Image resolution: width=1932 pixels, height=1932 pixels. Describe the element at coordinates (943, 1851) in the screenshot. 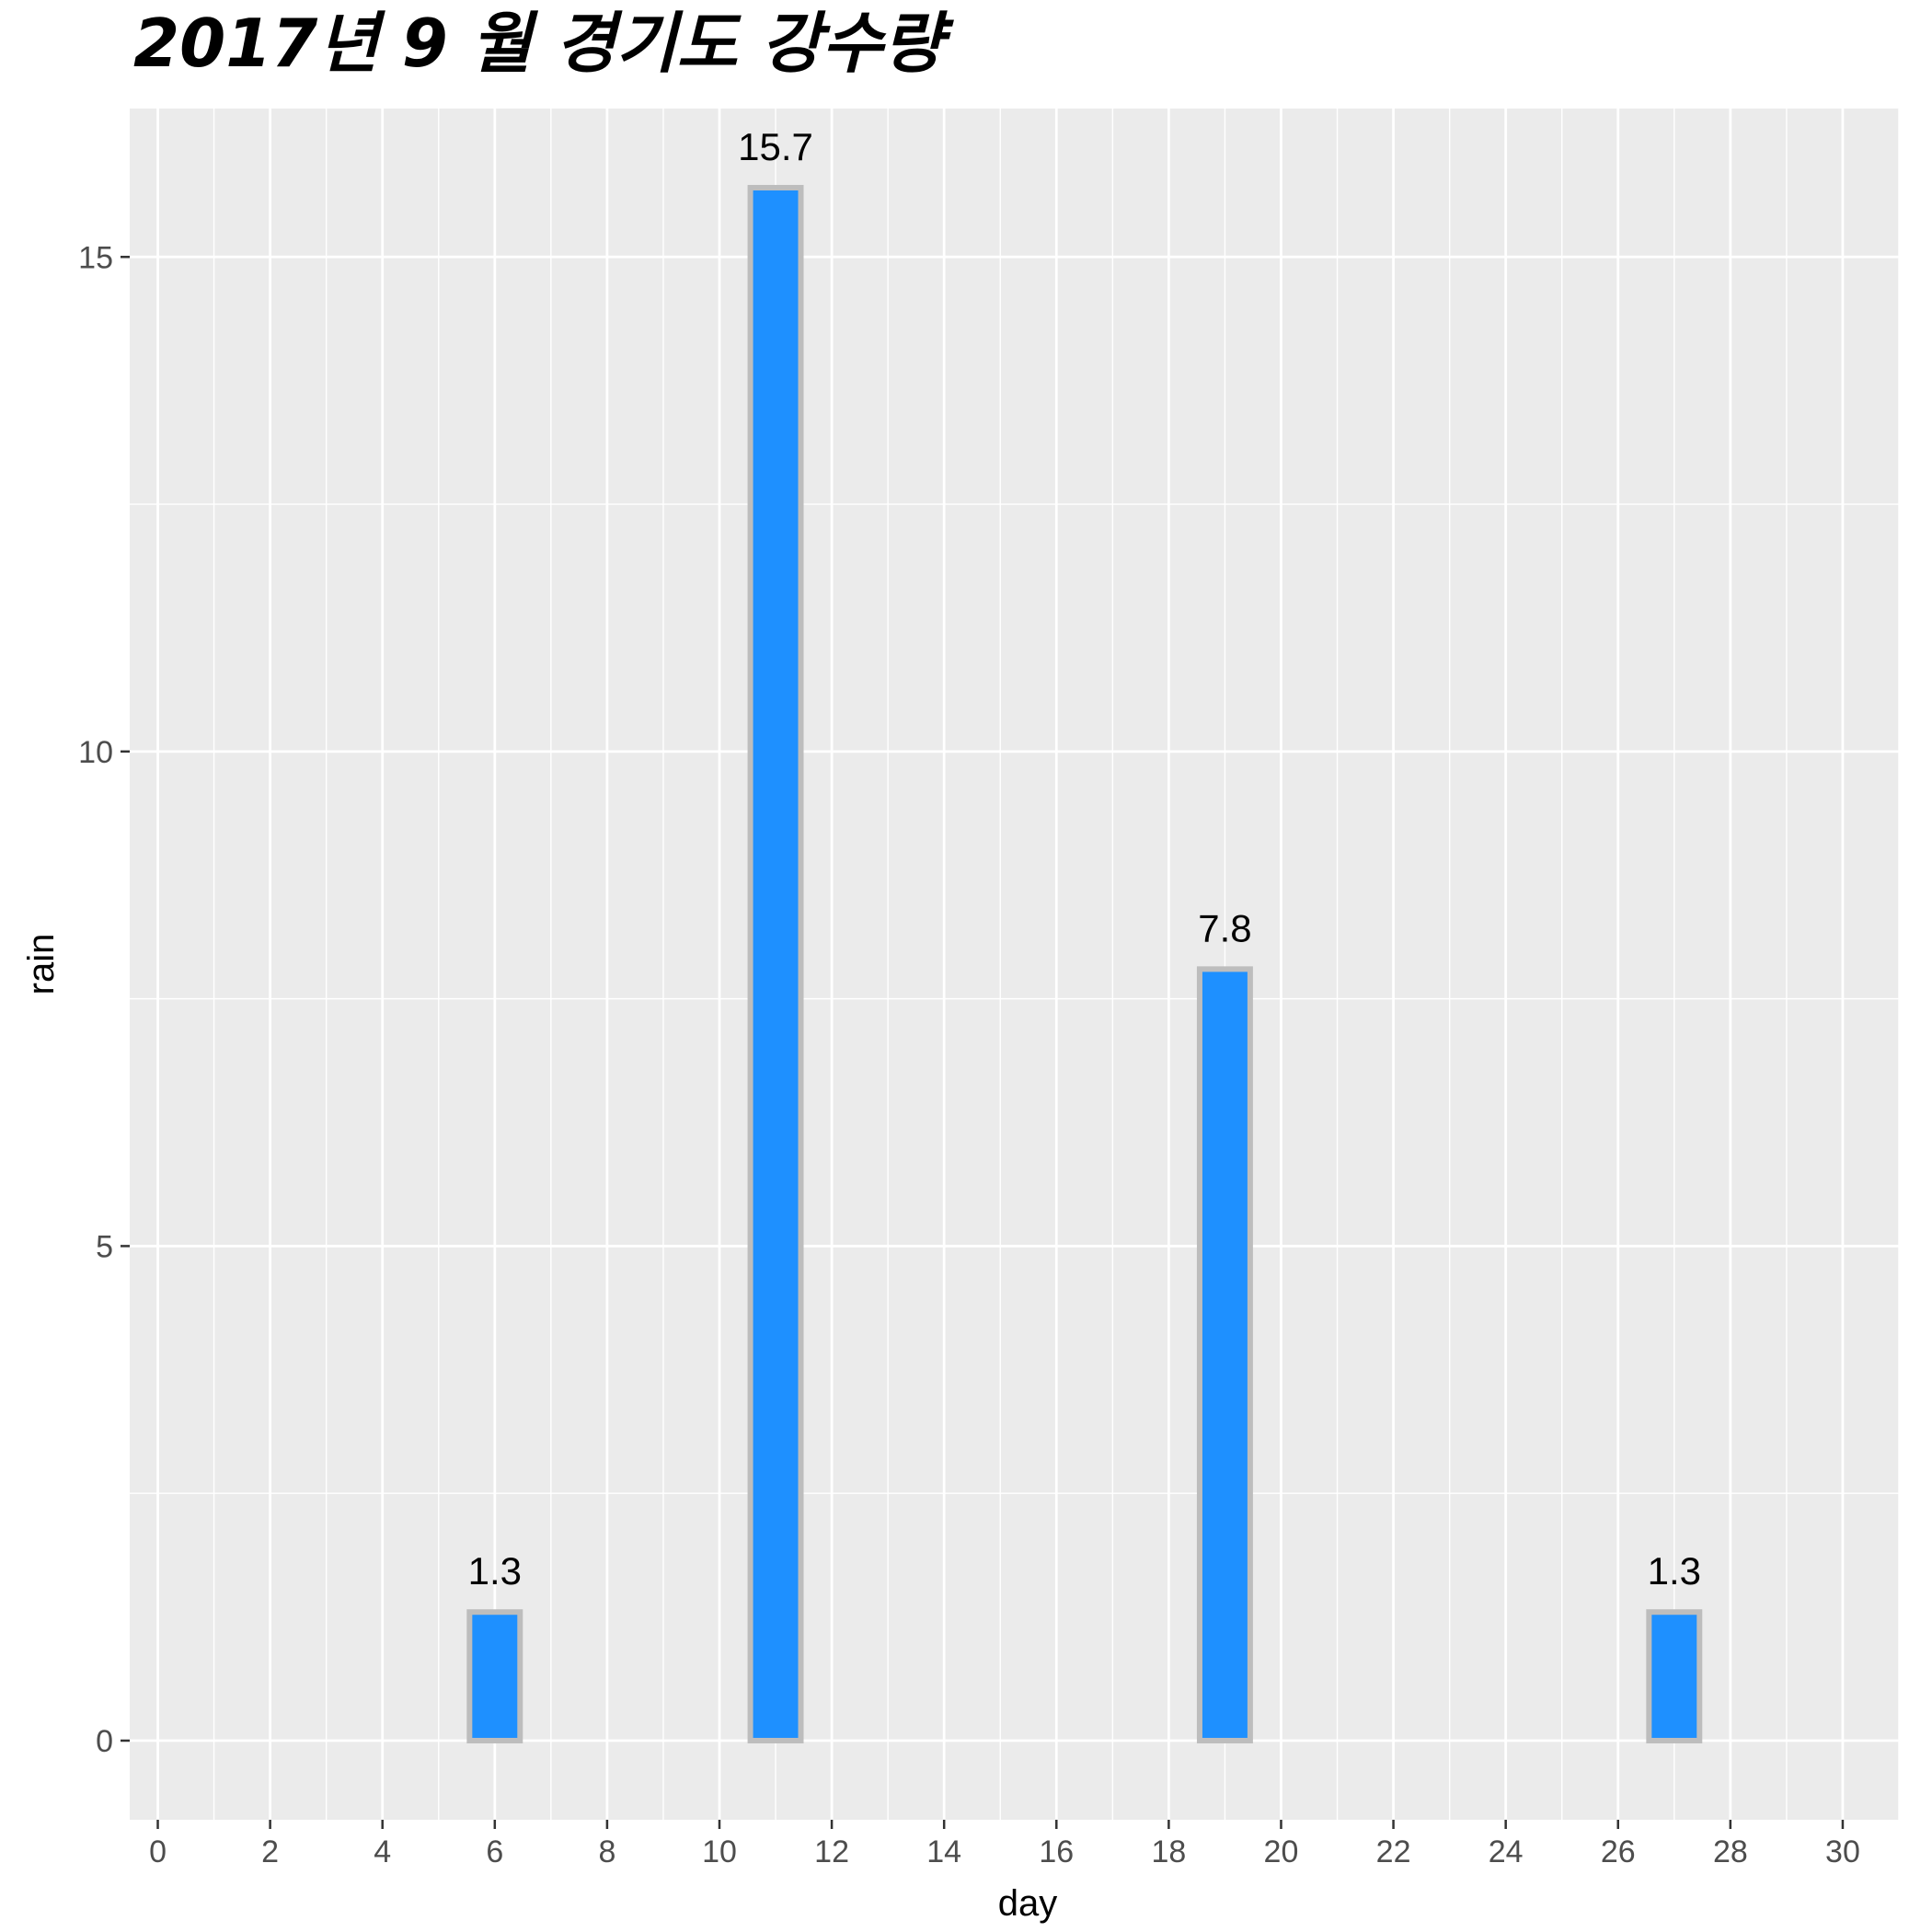

I see `x-tick-label: 14` at that location.